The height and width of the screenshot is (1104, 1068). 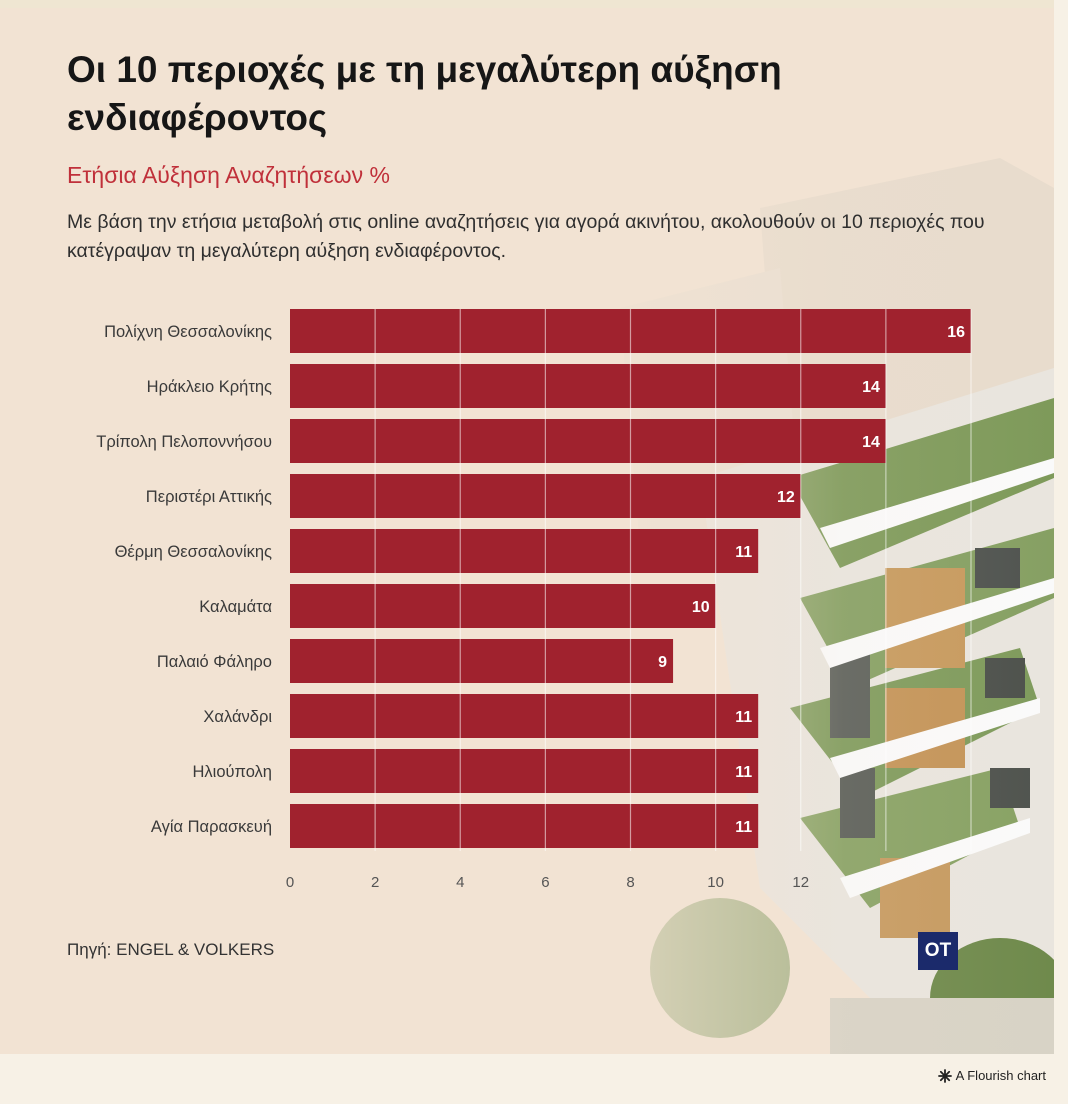 I want to click on category-label: Χαλάνδρι, so click(x=237, y=717).